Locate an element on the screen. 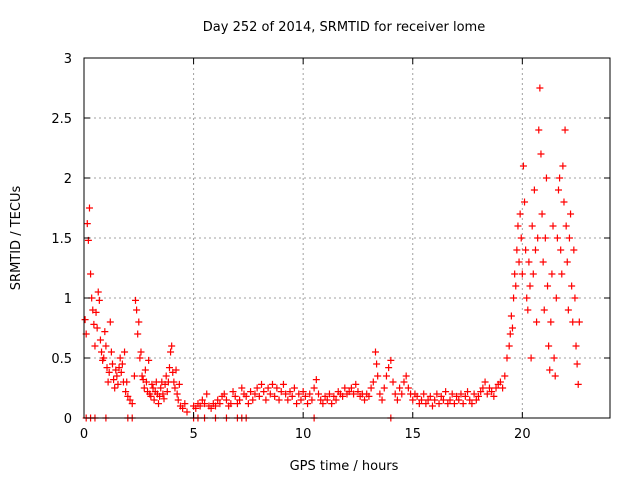 The image size is (640, 480). y-tick-label: 3 is located at coordinates (68, 59).